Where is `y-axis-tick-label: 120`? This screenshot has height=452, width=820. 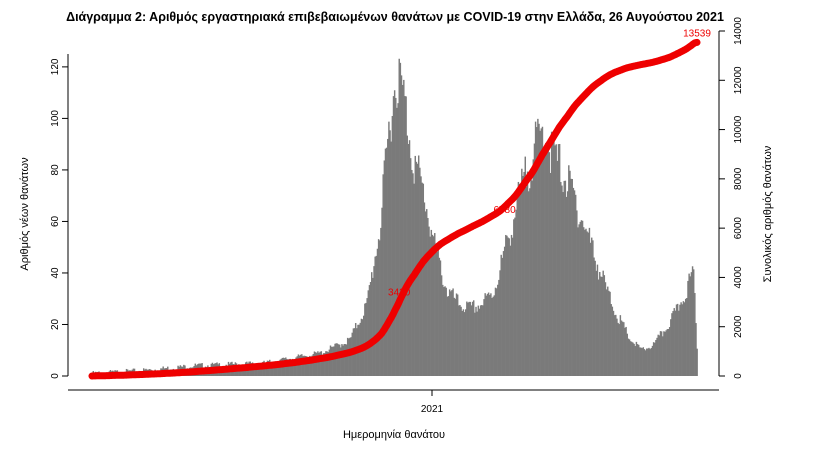 y-axis-tick-label: 120 is located at coordinates (55, 66).